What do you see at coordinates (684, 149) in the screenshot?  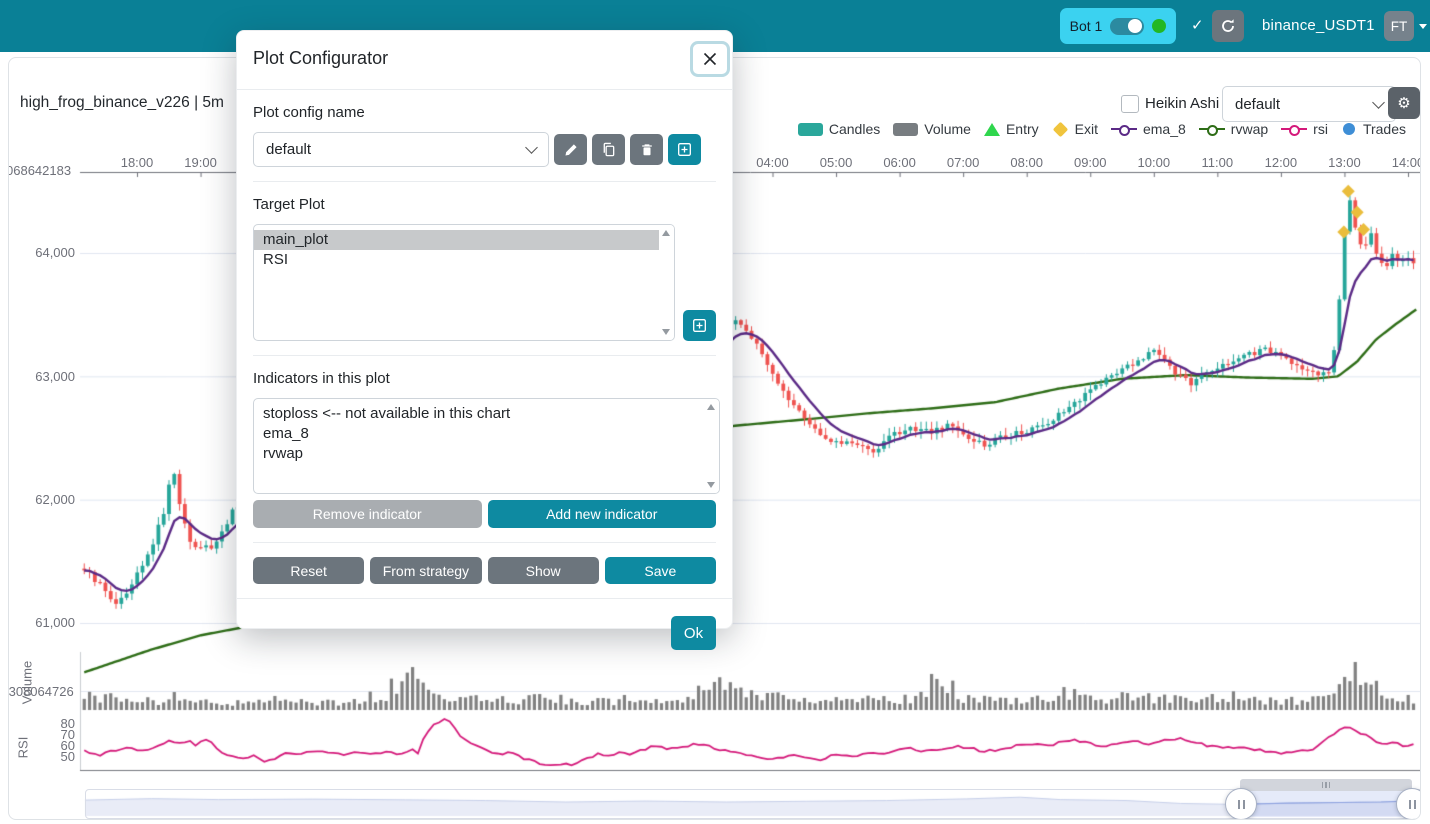 I see `add-config-button` at bounding box center [684, 149].